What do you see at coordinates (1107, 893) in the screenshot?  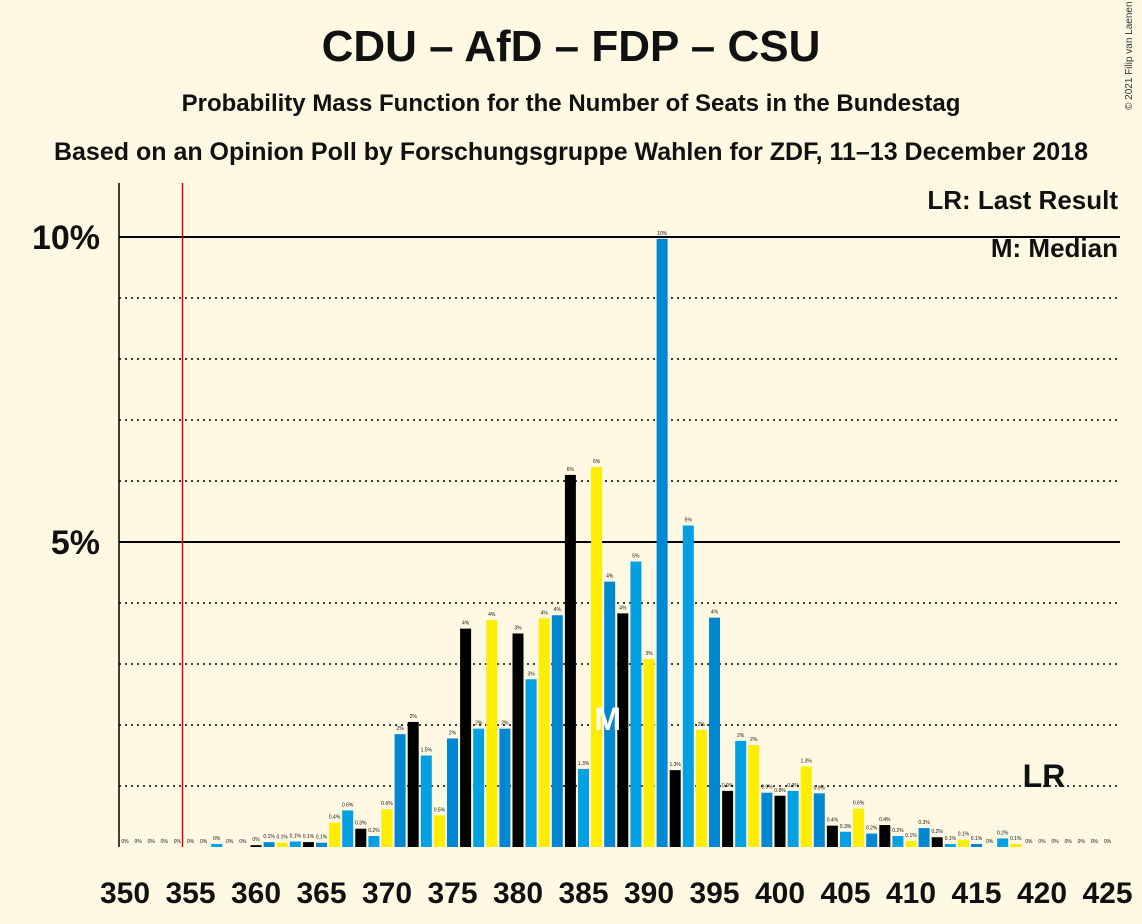 I see `x-tick-label: 425` at bounding box center [1107, 893].